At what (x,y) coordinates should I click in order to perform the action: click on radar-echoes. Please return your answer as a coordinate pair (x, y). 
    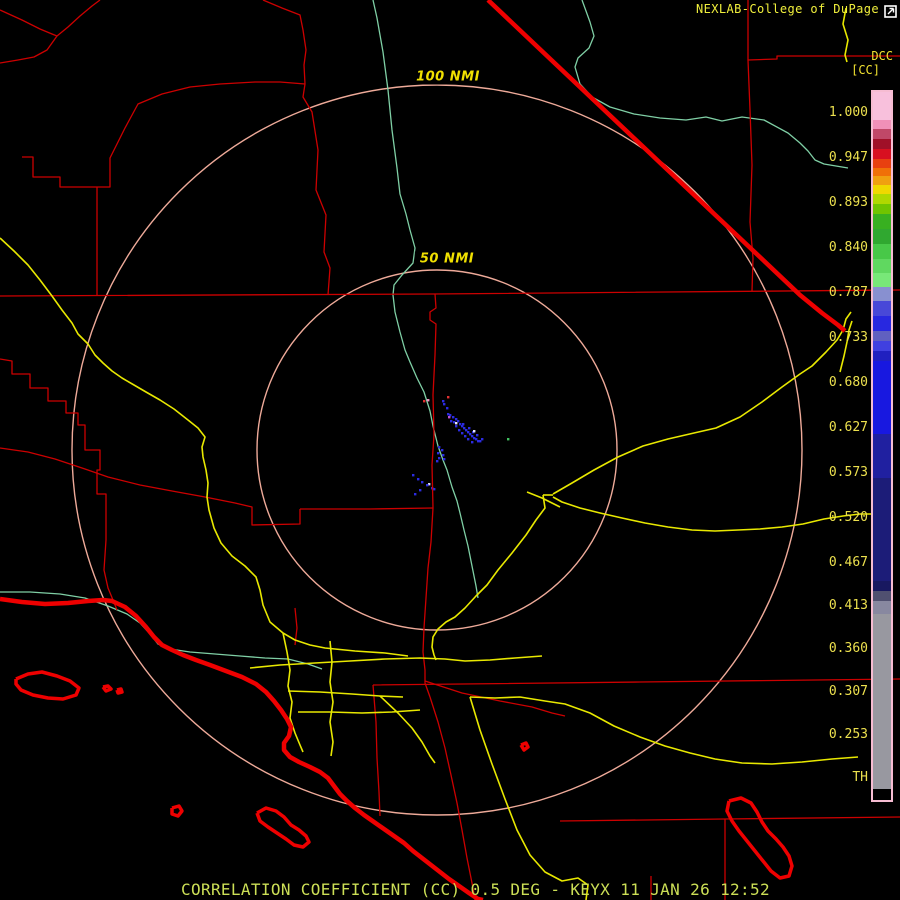
    Looking at the image, I should click on (461, 446).